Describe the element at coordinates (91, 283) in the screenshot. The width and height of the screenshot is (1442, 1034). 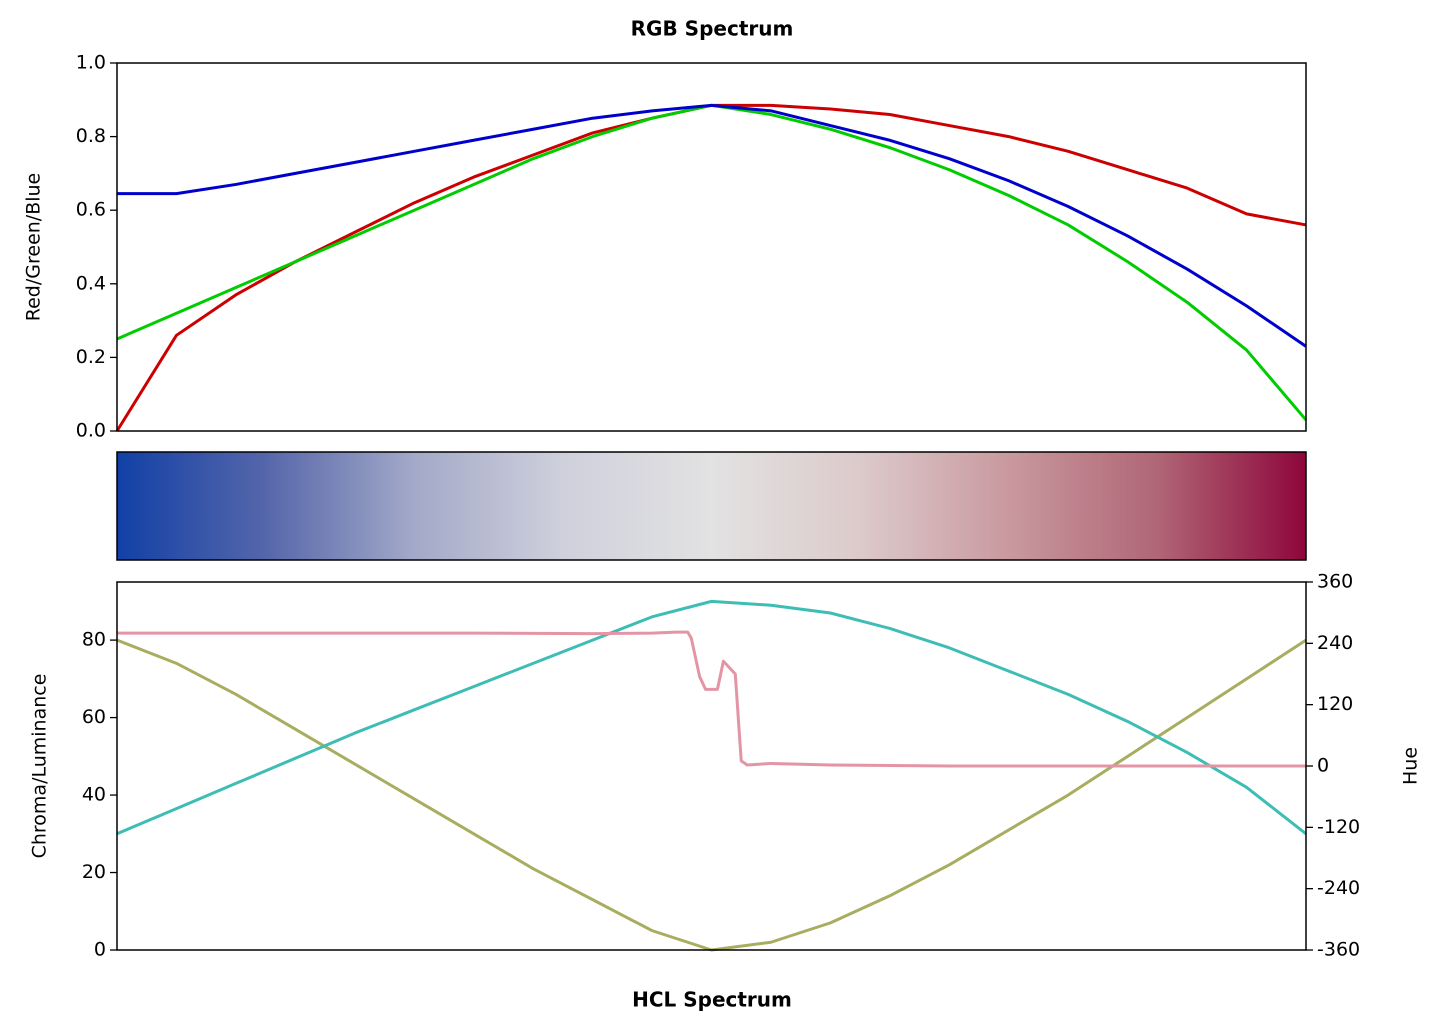
I see `y-tick-label: 0.4` at that location.